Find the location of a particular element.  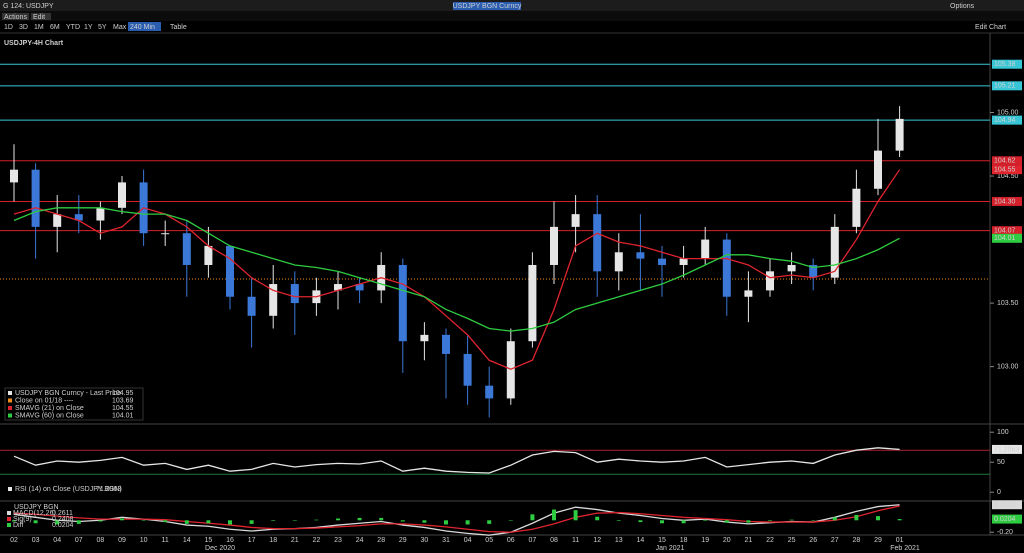

y-tick-label: 104.50 is located at coordinates (1008, 176).